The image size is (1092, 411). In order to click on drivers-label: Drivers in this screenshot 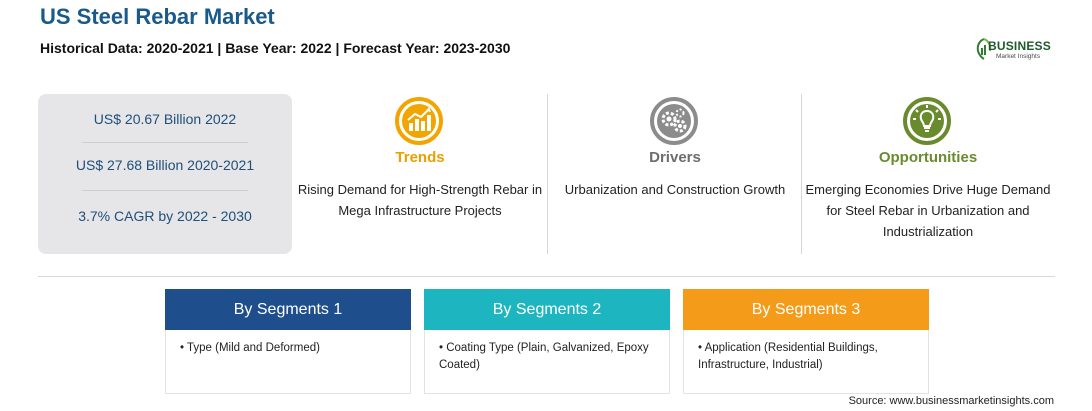, I will do `click(675, 157)`.